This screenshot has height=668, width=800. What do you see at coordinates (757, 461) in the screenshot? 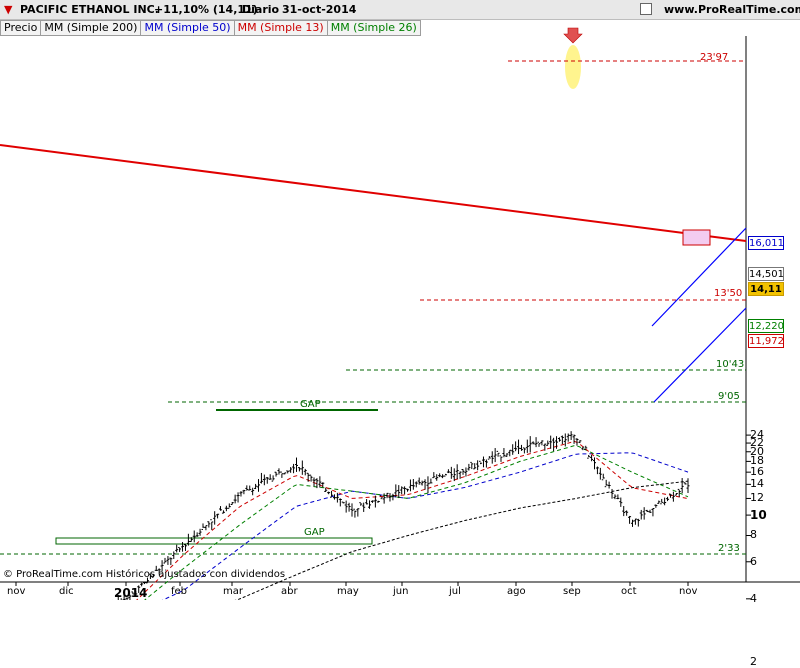
I see `y-tick-label: 18` at bounding box center [757, 461].